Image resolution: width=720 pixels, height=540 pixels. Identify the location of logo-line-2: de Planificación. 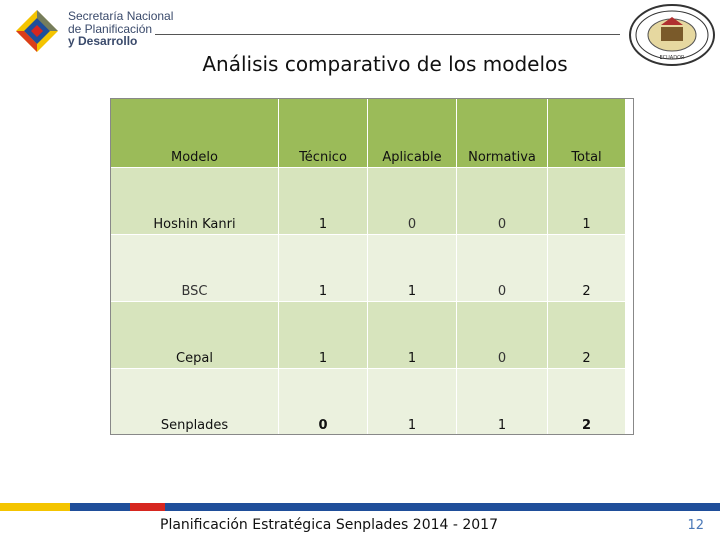
(110, 28).